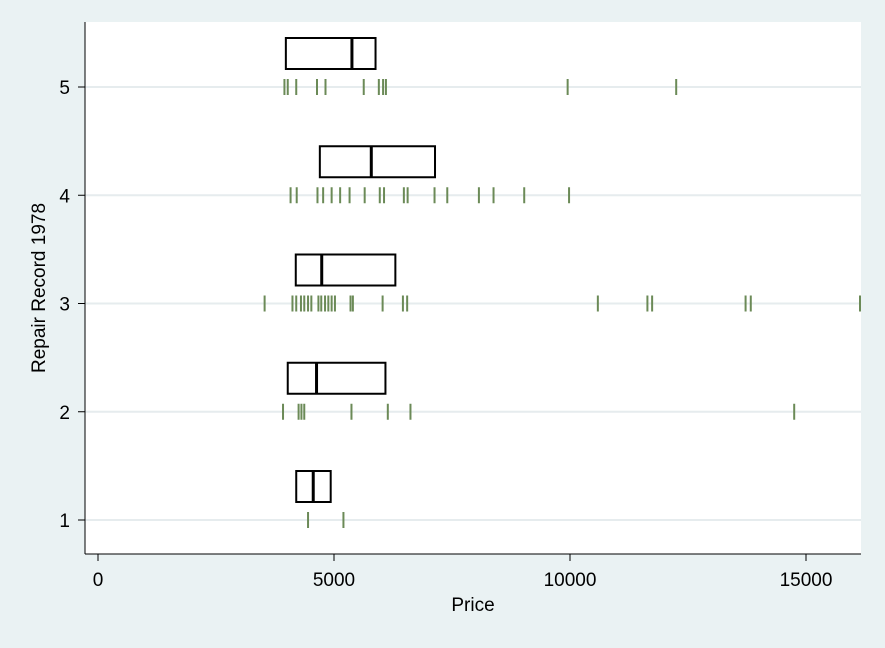 This screenshot has height=648, width=885. Describe the element at coordinates (64, 305) in the screenshot. I see `y-tick-label: 3` at that location.